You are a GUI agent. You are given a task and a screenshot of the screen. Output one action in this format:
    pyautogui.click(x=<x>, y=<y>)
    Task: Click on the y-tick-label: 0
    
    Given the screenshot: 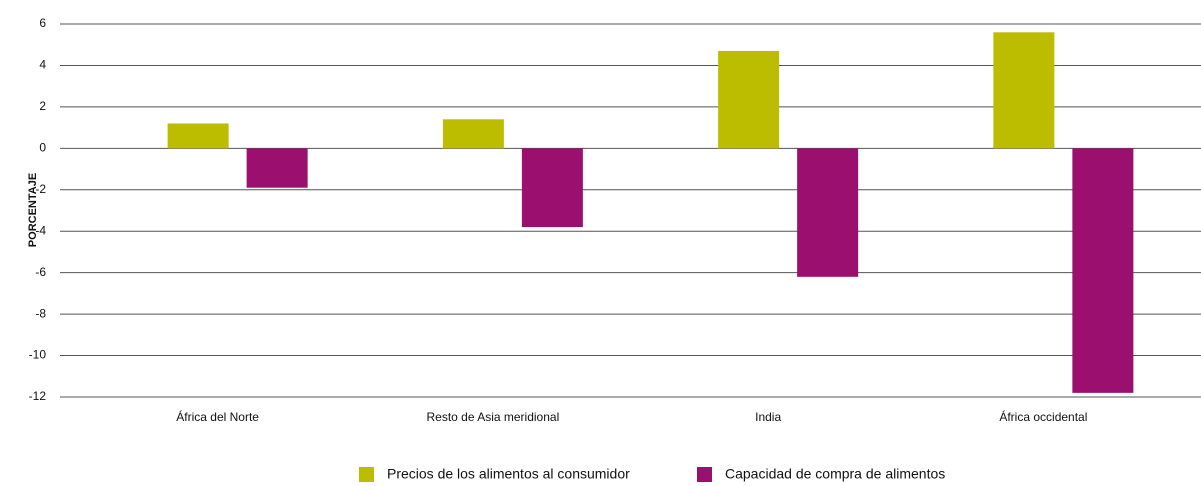 What is the action you would take?
    pyautogui.click(x=42, y=148)
    